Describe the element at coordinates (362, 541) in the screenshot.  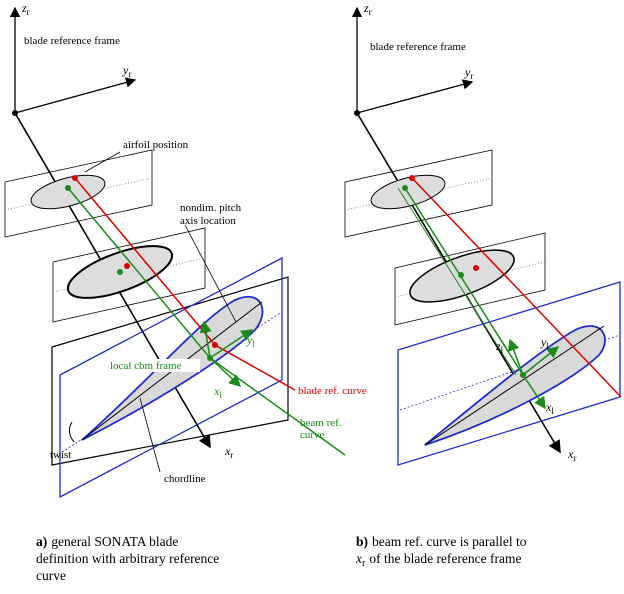
I see `label-part: b)` at that location.